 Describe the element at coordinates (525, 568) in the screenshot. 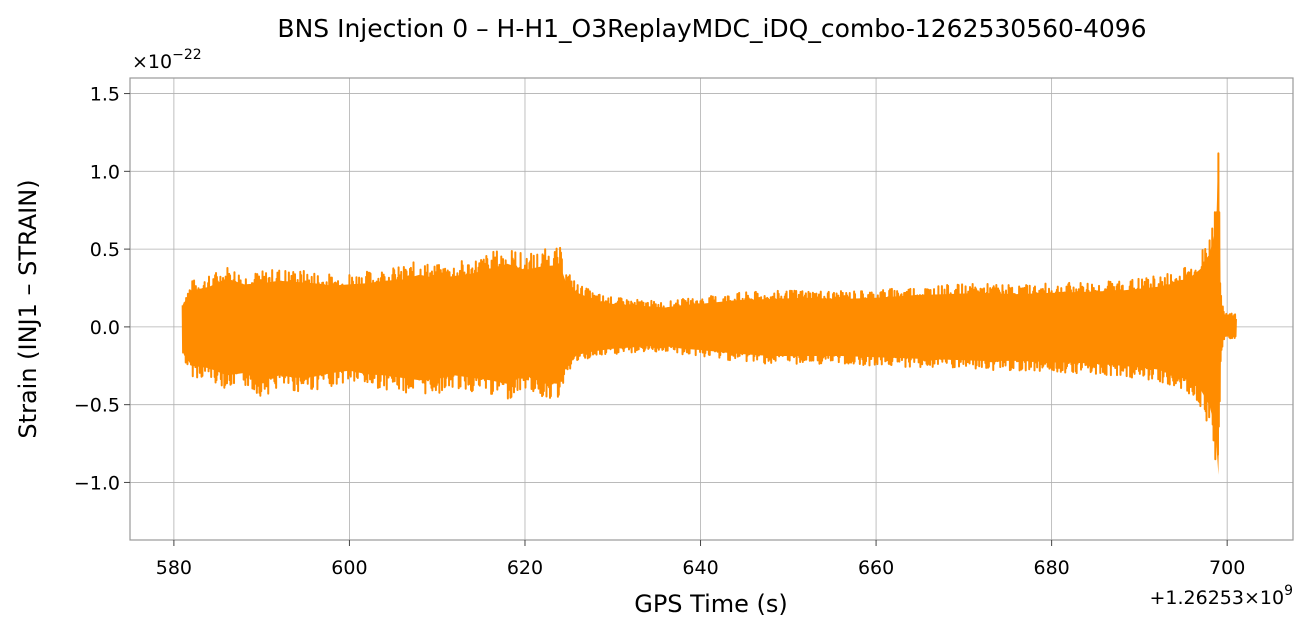

I see `x-tick-label: 620` at that location.